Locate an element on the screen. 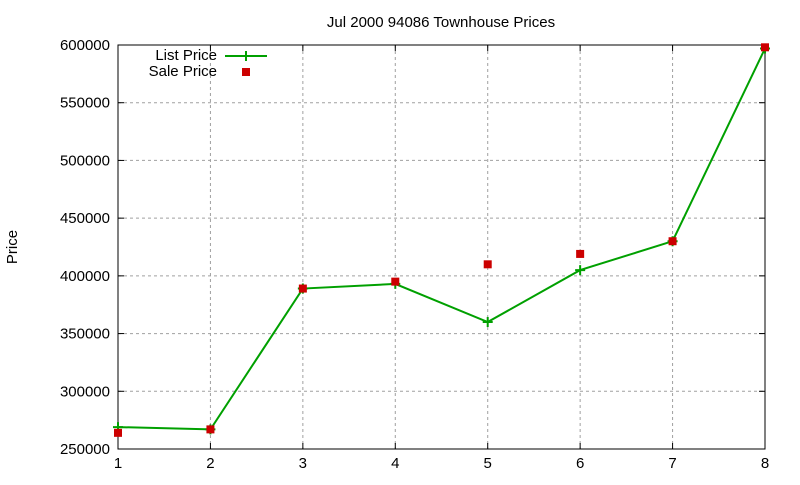  x-tick-label: 1 is located at coordinates (118, 463).